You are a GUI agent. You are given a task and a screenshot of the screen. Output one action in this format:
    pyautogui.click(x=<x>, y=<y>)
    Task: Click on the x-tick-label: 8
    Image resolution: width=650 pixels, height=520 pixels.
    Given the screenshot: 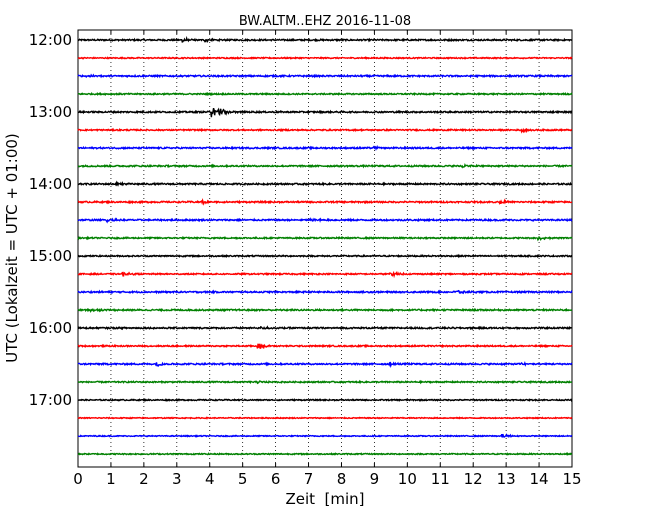 What is the action you would take?
    pyautogui.click(x=342, y=479)
    